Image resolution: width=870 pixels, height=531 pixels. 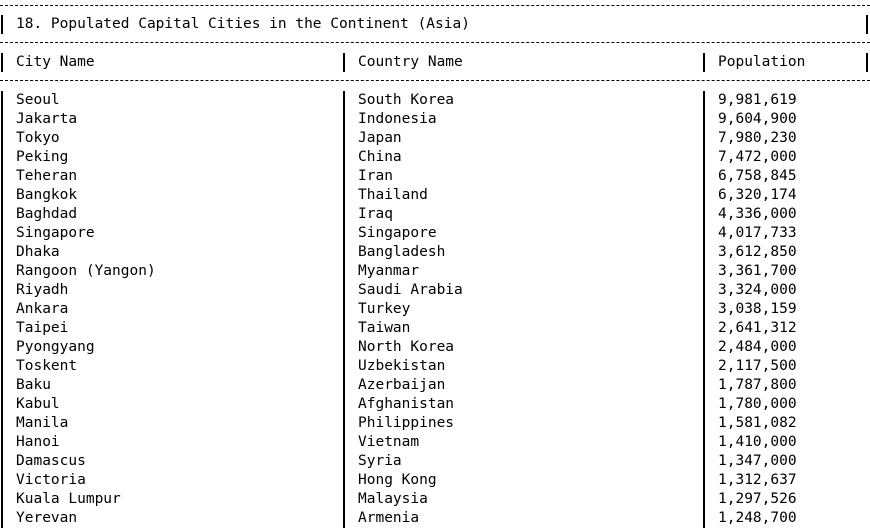 I want to click on cell-country: Philippines, so click(x=406, y=423).